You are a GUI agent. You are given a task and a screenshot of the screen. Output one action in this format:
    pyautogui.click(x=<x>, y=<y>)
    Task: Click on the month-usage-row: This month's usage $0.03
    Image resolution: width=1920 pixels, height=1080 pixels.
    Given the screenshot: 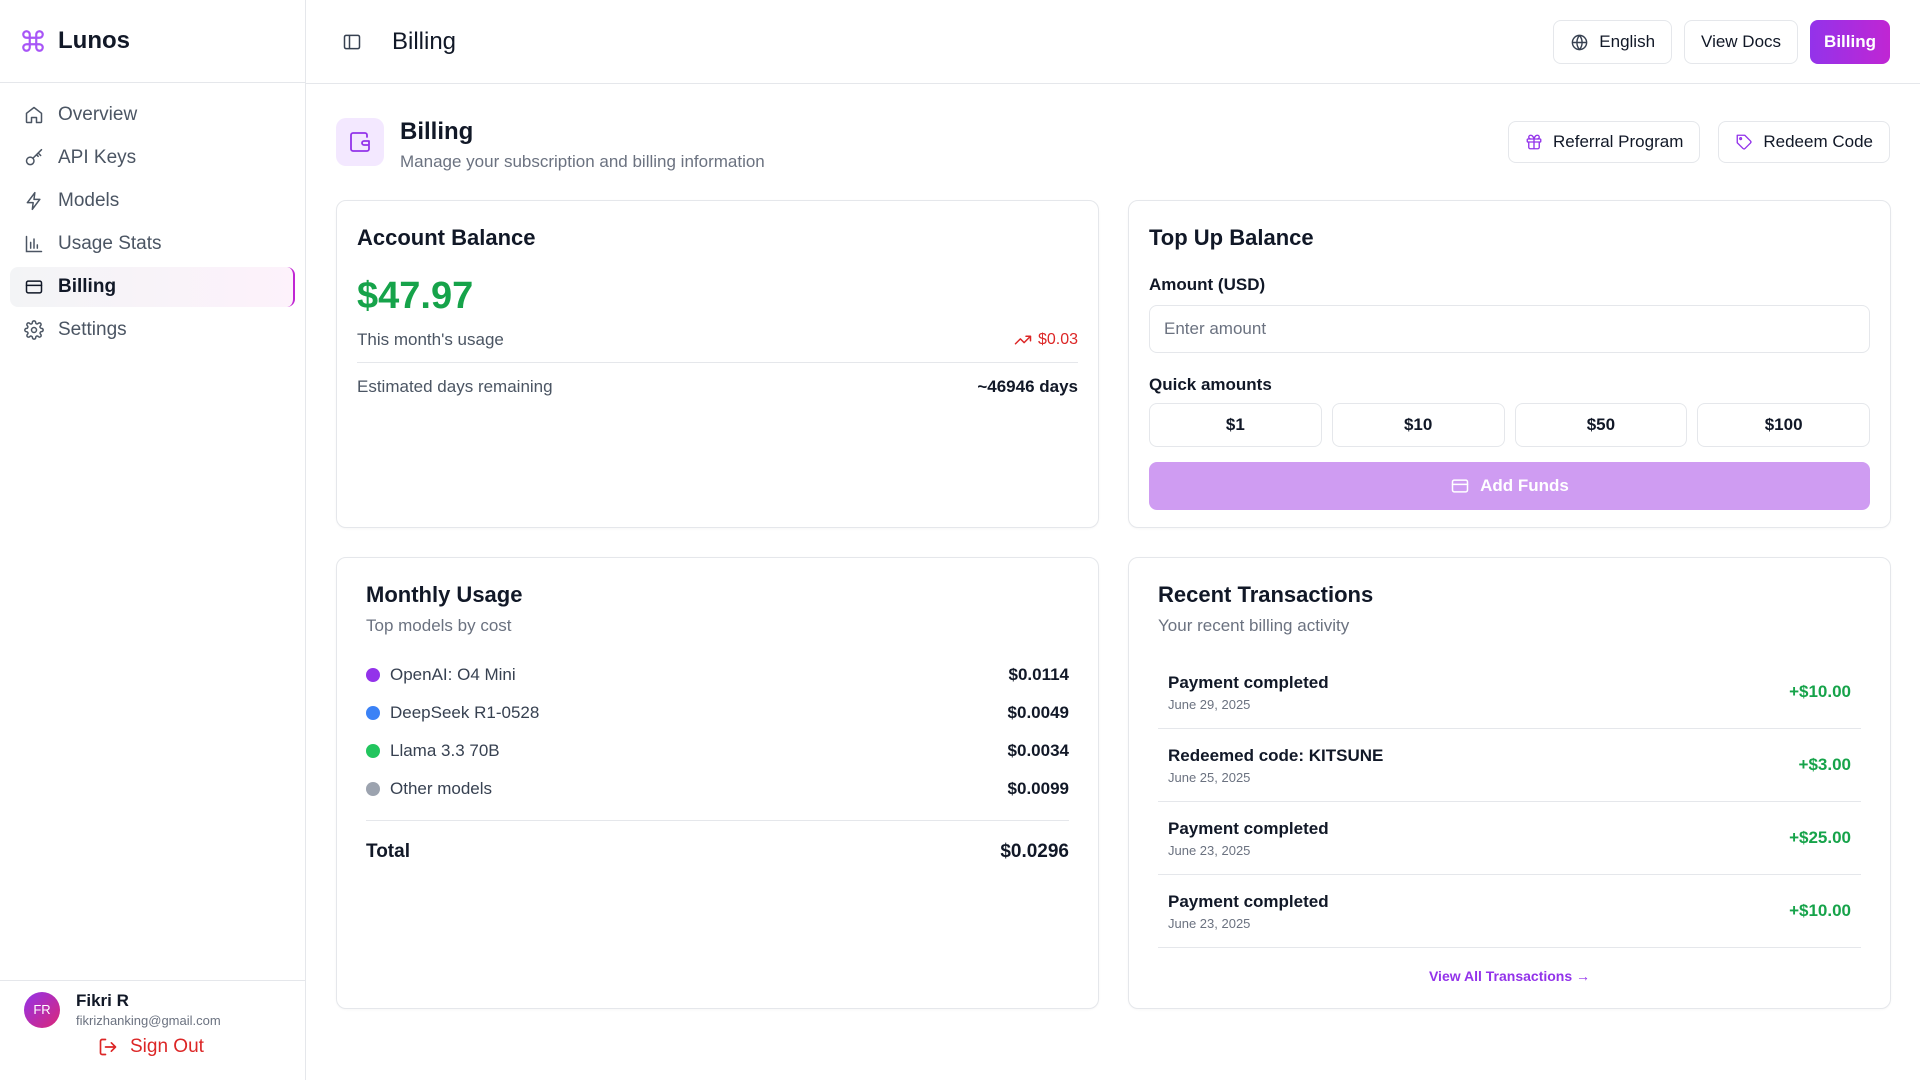 What is the action you would take?
    pyautogui.click(x=717, y=346)
    